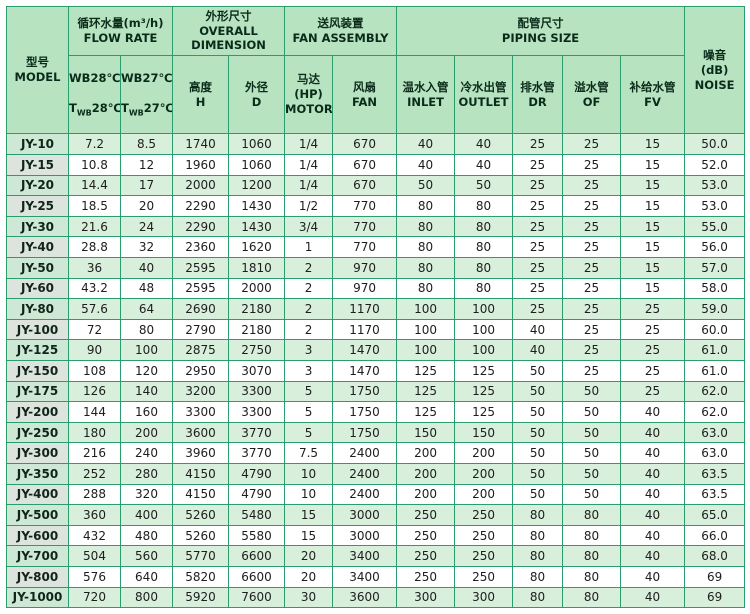 Image resolution: width=750 pixels, height=614 pixels. What do you see at coordinates (37, 350) in the screenshot?
I see `cell-model: JY-125` at bounding box center [37, 350].